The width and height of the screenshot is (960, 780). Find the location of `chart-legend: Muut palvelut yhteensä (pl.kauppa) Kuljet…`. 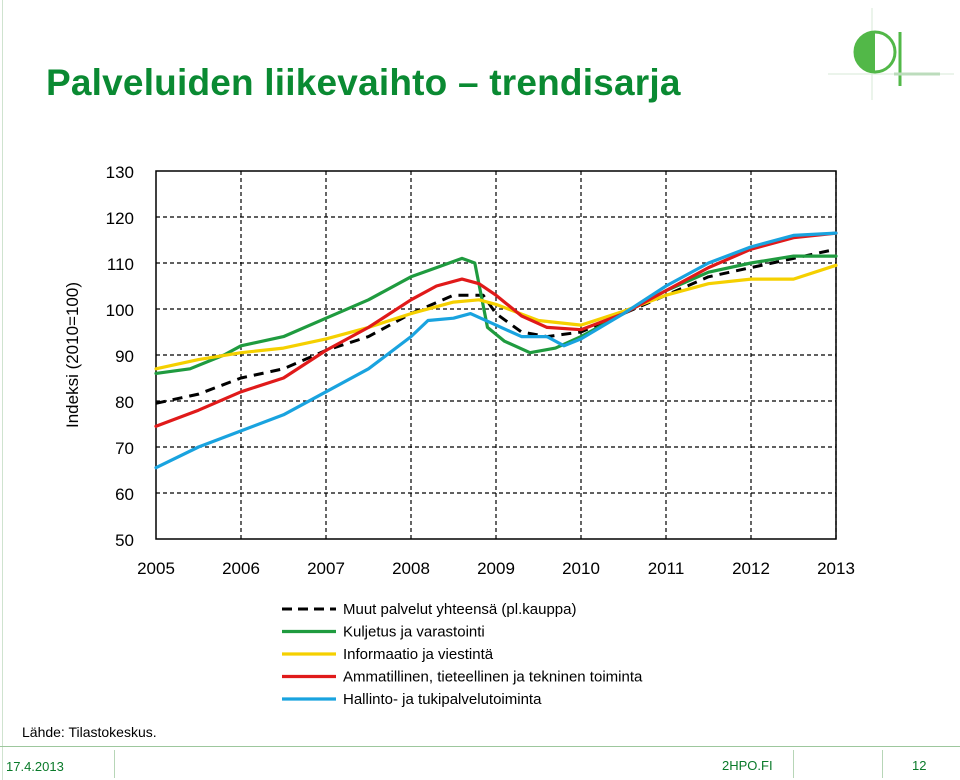

chart-legend: Muut palvelut yhteensä (pl.kauppa) Kuljet… is located at coordinates (462, 654).